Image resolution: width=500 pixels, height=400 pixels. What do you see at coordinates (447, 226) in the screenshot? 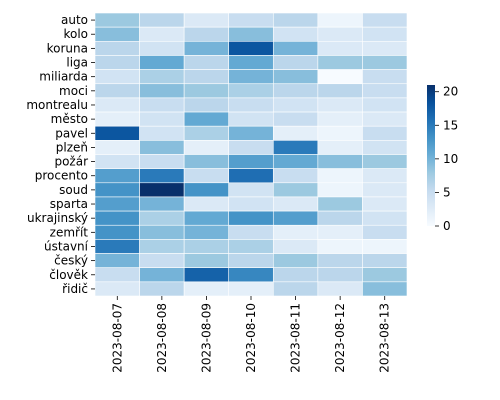
I see `colorbar-tick-label: 0` at bounding box center [447, 226].